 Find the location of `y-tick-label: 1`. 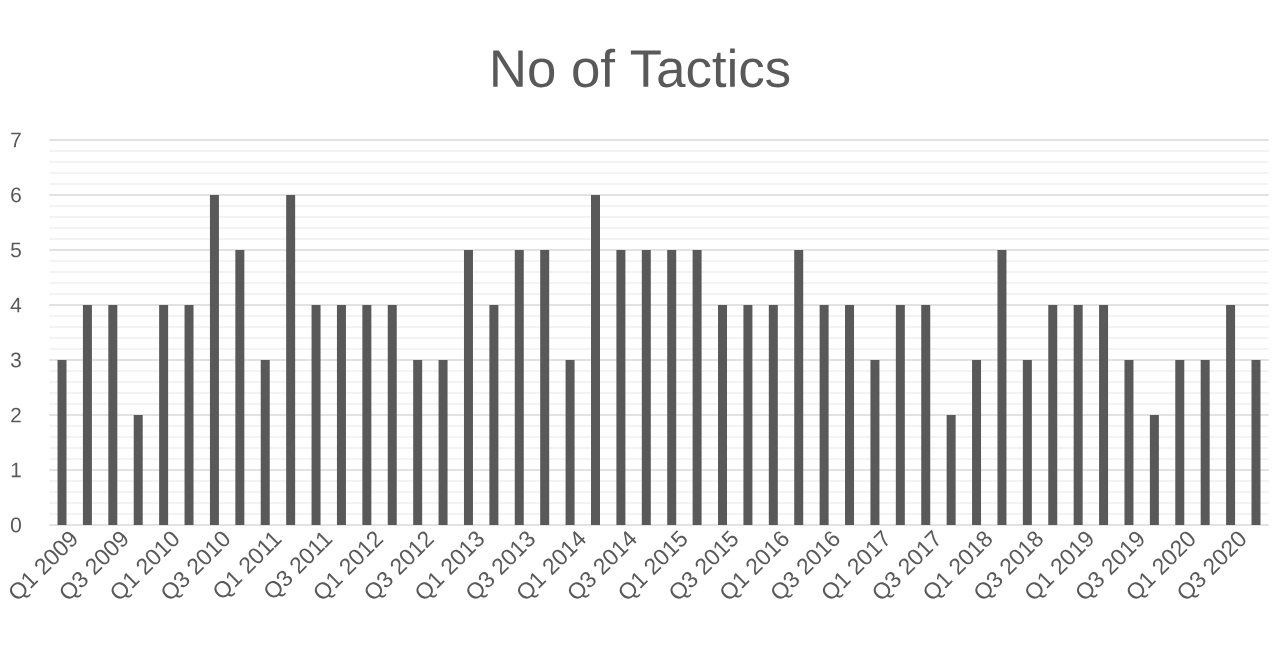

y-tick-label: 1 is located at coordinates (16, 470).